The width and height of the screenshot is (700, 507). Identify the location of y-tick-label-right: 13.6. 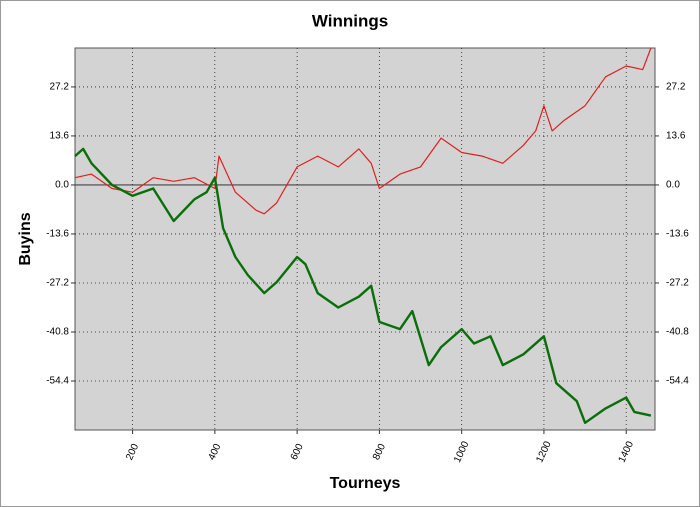
(676, 136).